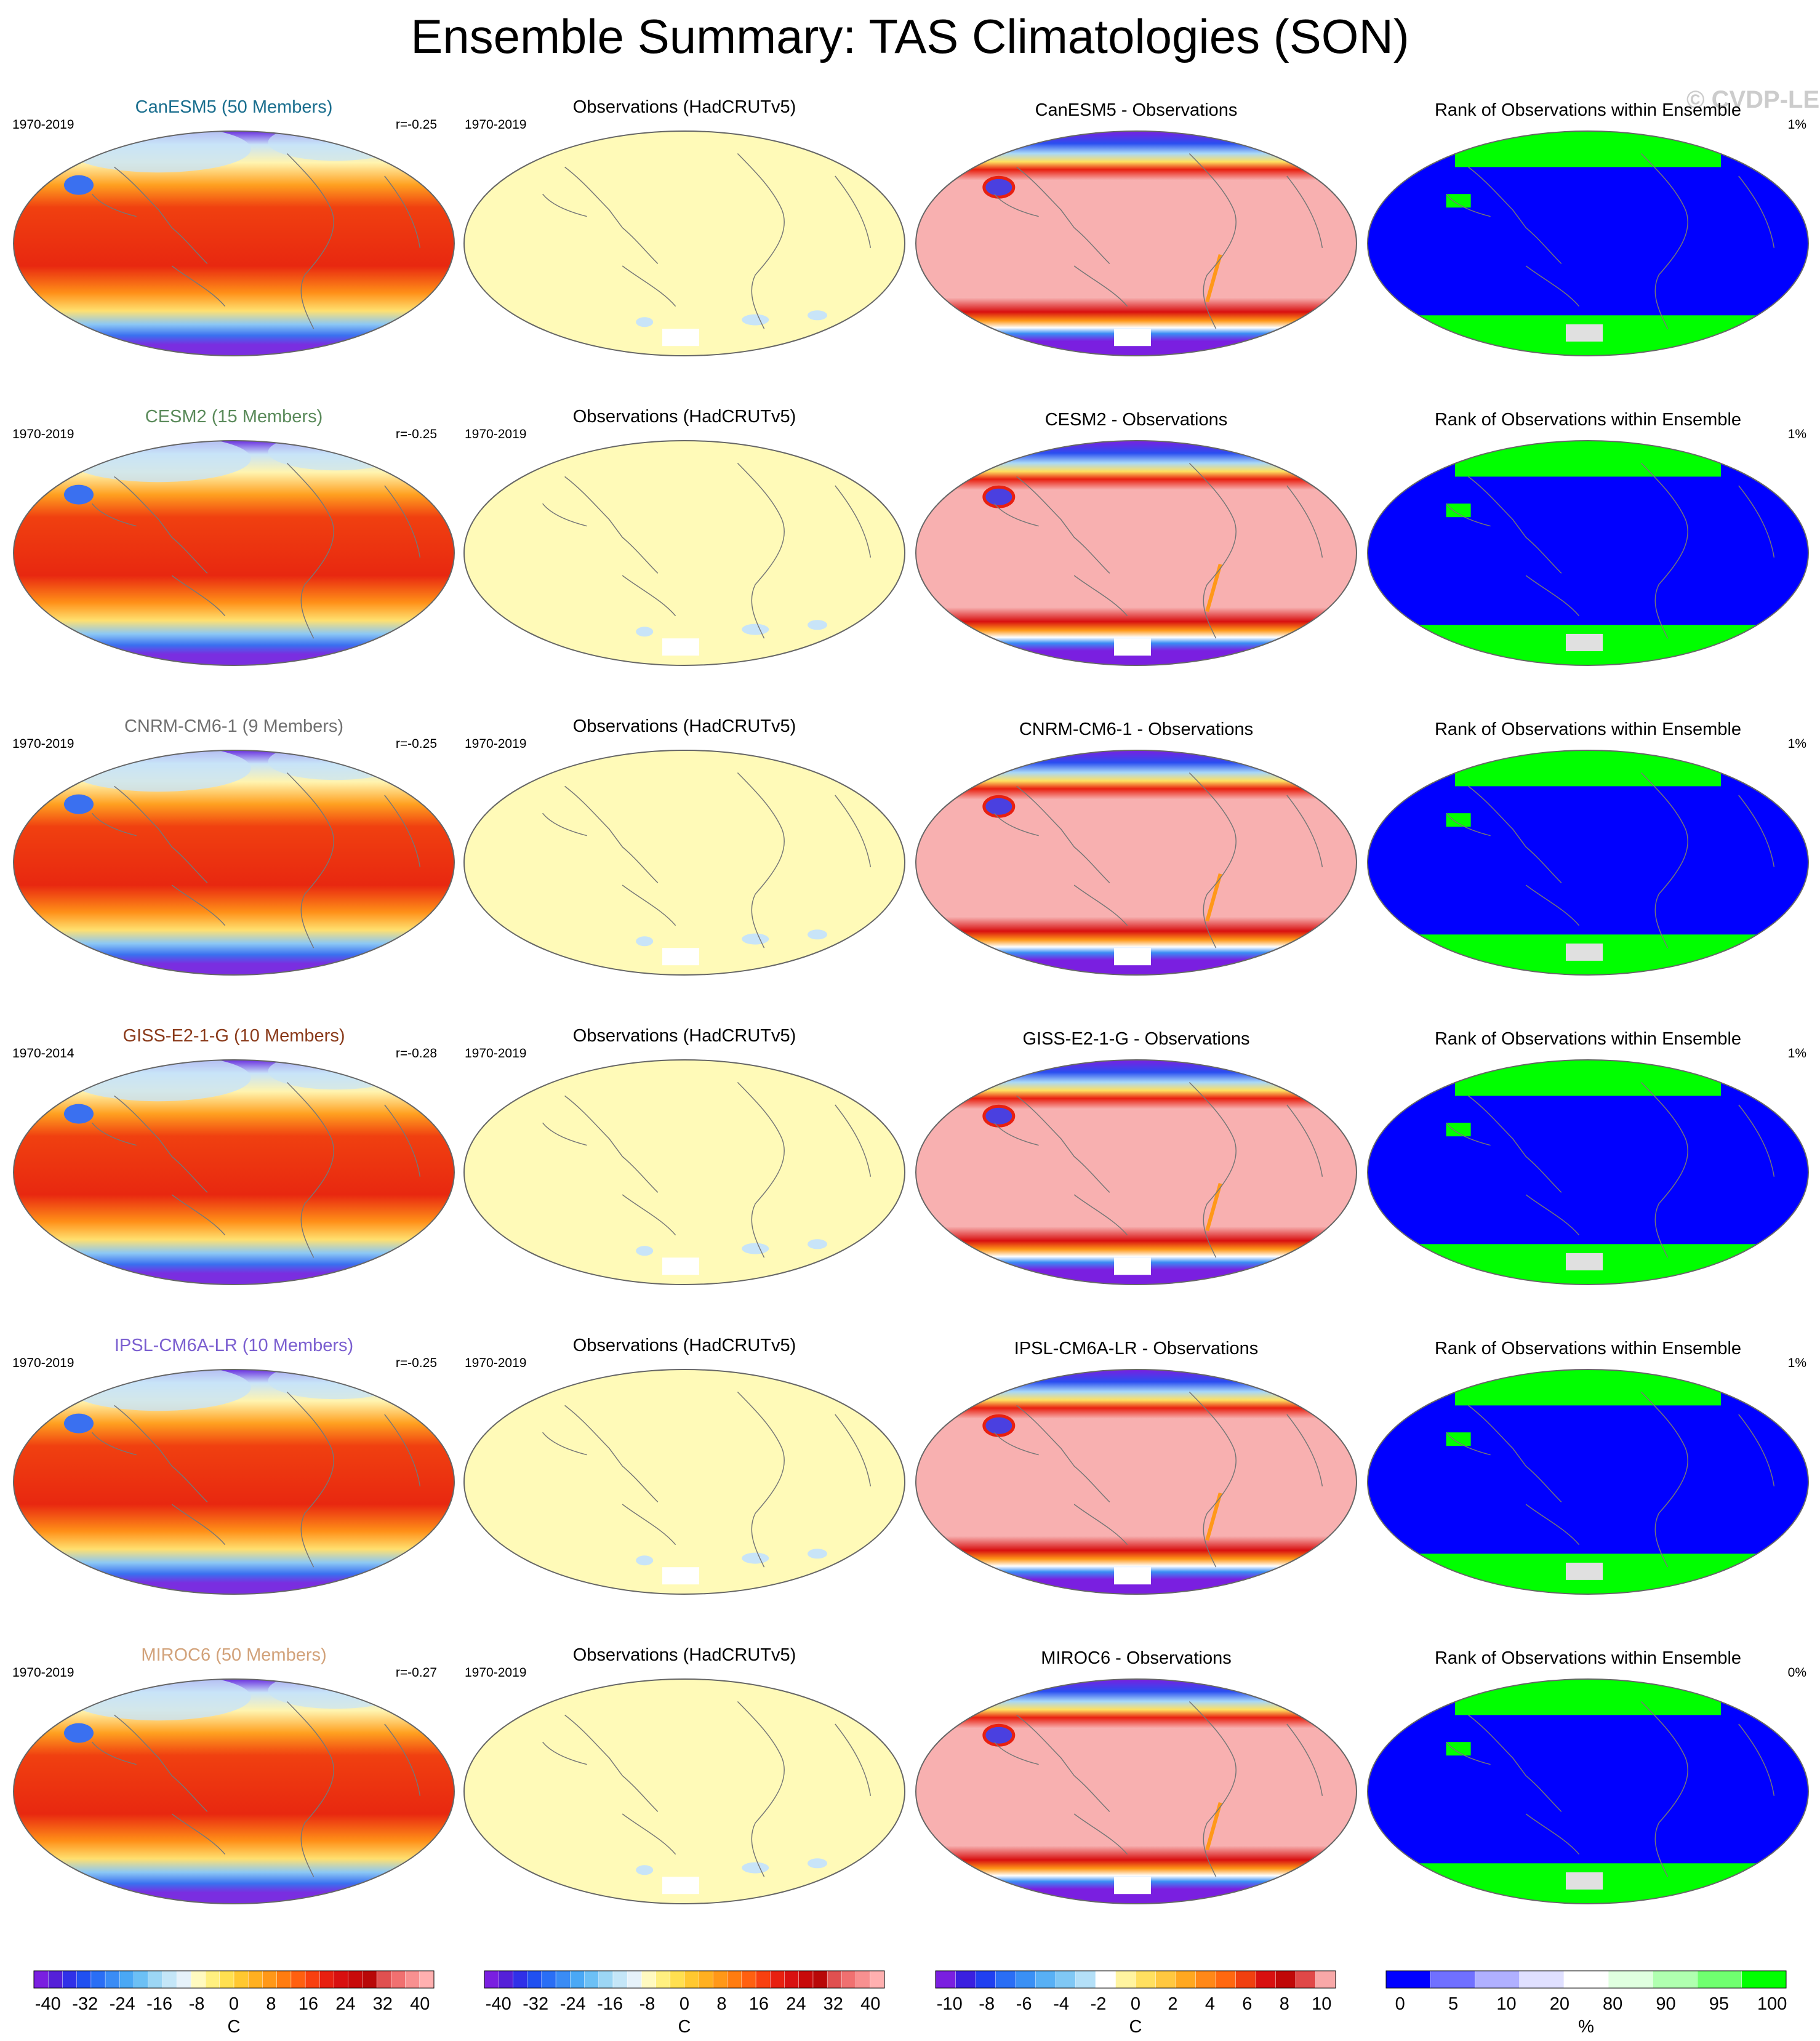  I want to click on model-panel-title: MIROC6 (50 Members), so click(234, 1655).